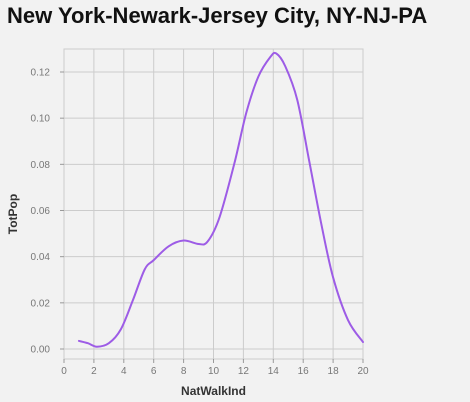 This screenshot has width=470, height=402. What do you see at coordinates (41, 350) in the screenshot?
I see `y-tick-label: 0.00` at bounding box center [41, 350].